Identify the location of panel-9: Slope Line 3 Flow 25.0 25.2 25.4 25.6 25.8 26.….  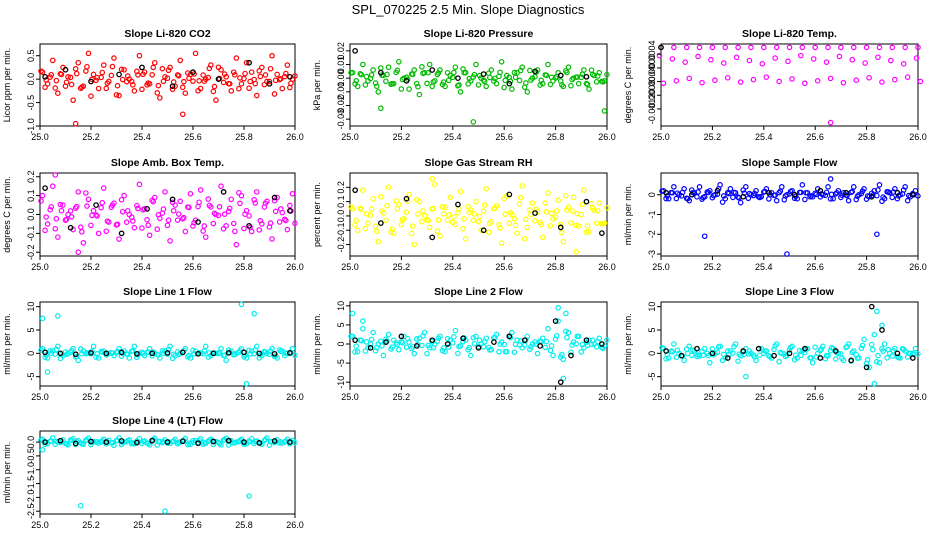
(775, 344).